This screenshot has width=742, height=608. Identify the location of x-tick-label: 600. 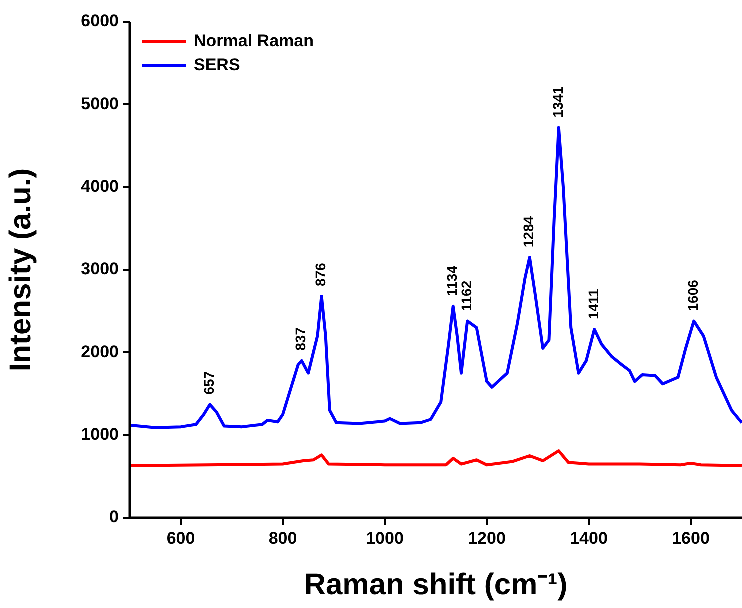
(181, 538).